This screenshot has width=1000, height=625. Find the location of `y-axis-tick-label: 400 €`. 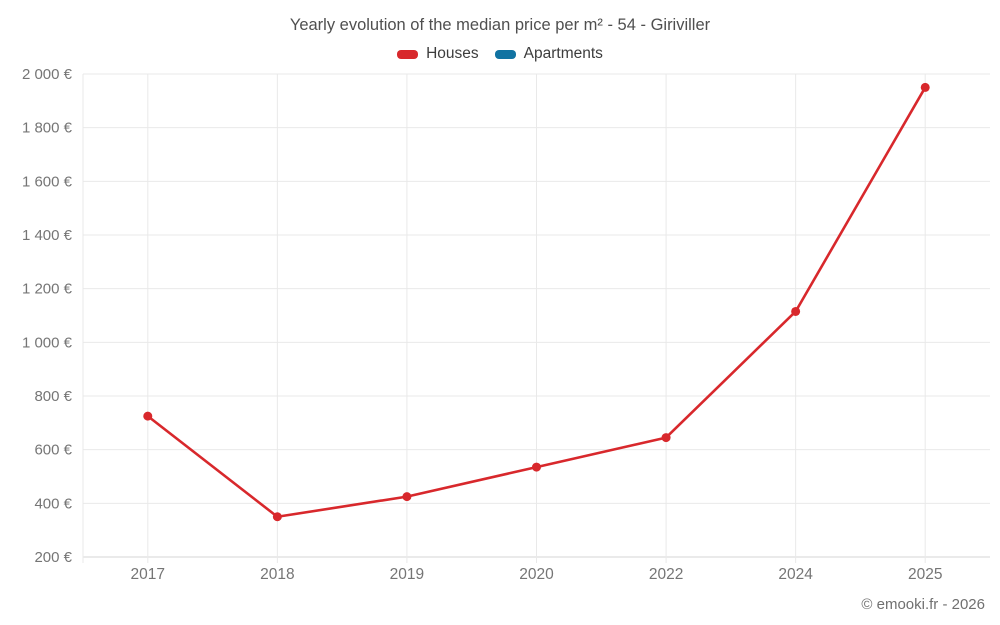

y-axis-tick-label: 400 € is located at coordinates (53, 503).